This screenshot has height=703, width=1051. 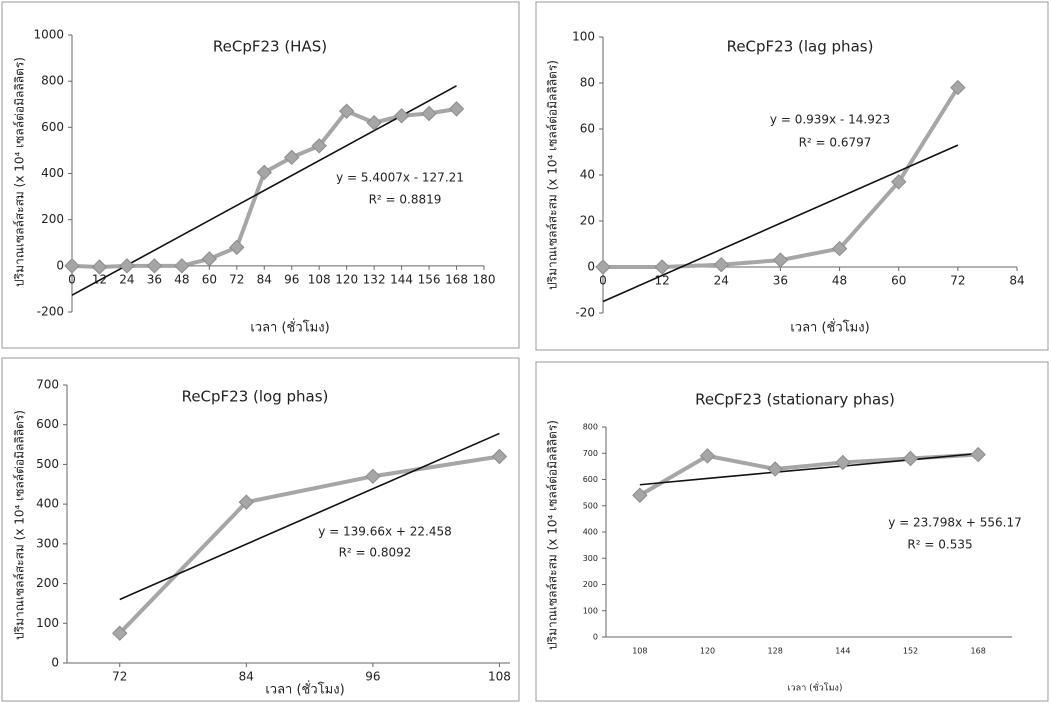 What do you see at coordinates (585, 313) in the screenshot?
I see `y-tick-label: -20` at bounding box center [585, 313].